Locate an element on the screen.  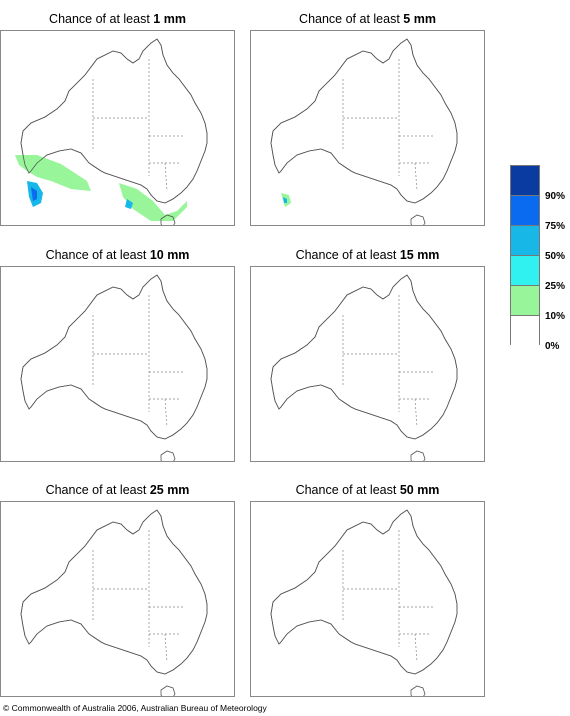
map-panel-25mm: Chance of at least 25 mm is located at coordinates (117, 589).